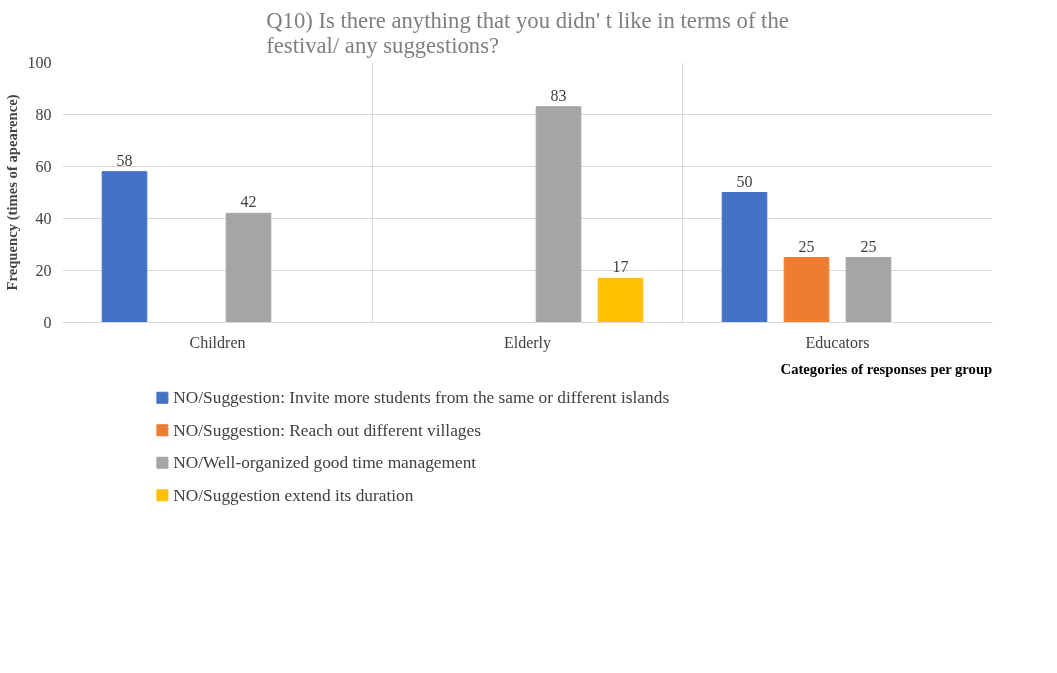 The height and width of the screenshot is (673, 1057). Describe the element at coordinates (47, 322) in the screenshot. I see `y-tick-label: 0` at that location.